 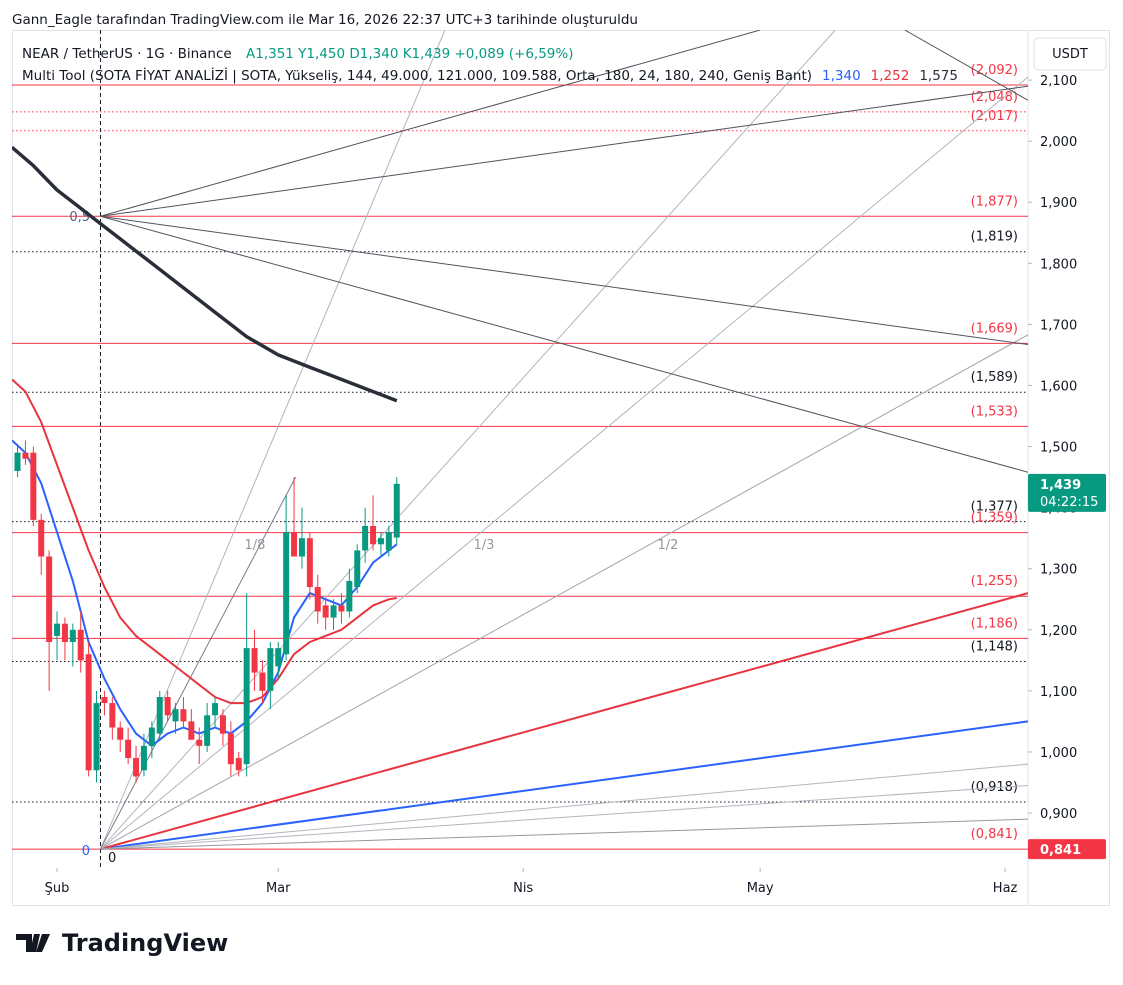 I want to click on x-tick-label: Şub, so click(x=57, y=888).